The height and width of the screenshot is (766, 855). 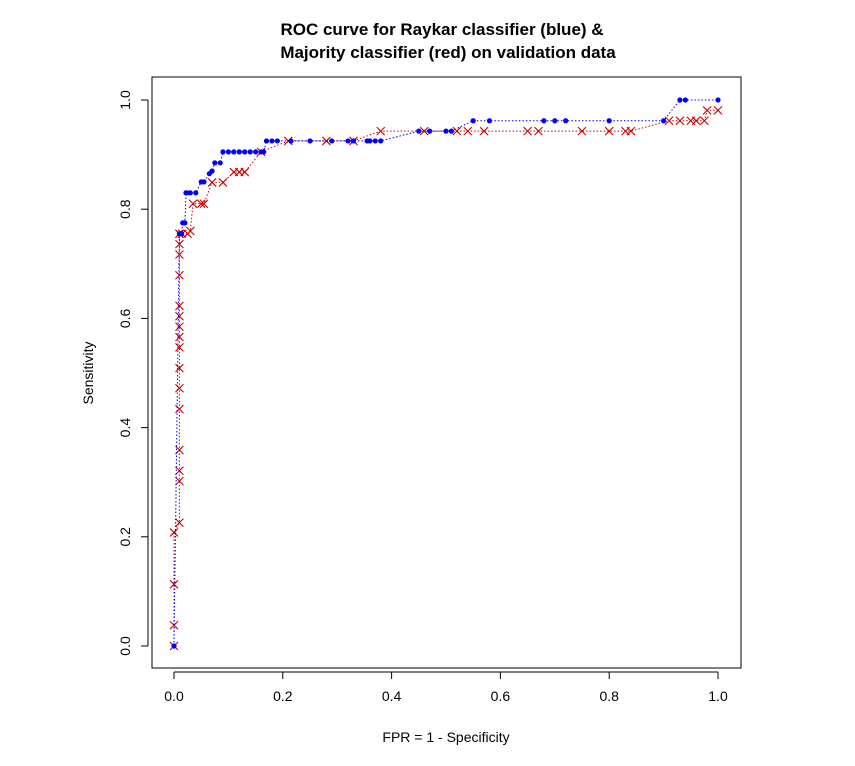 What do you see at coordinates (125, 428) in the screenshot?
I see `y-tick-label: 0.4` at bounding box center [125, 428].